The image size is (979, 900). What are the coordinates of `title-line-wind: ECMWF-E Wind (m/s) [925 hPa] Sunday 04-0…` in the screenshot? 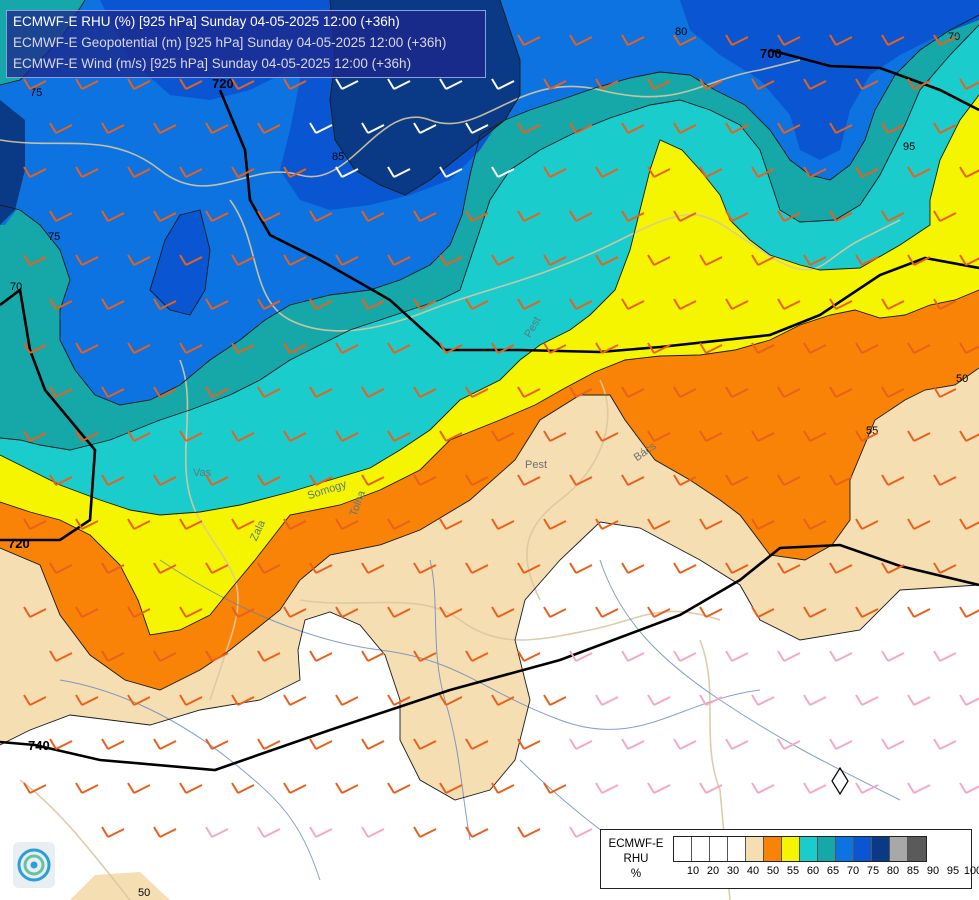 It's located at (212, 63).